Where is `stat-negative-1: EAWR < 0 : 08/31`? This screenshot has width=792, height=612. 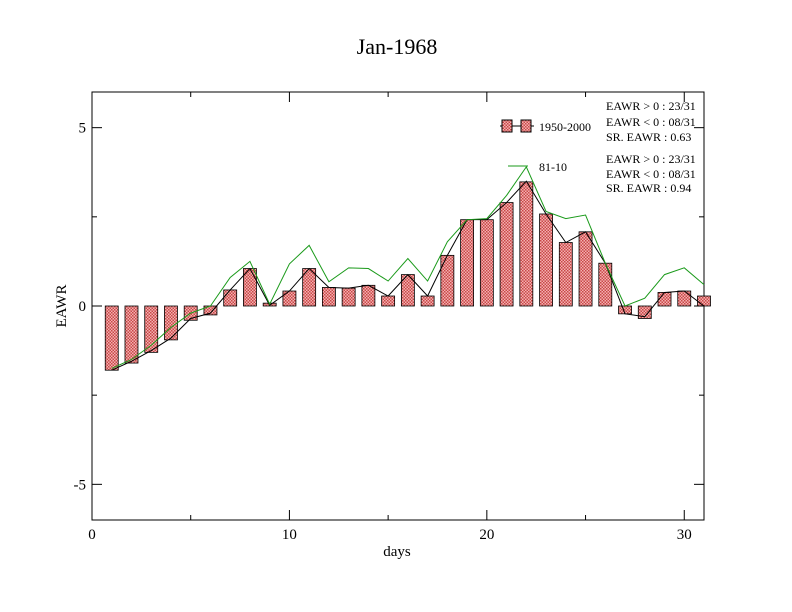
stat-negative-1: EAWR < 0 : 08/31 is located at coordinates (651, 122).